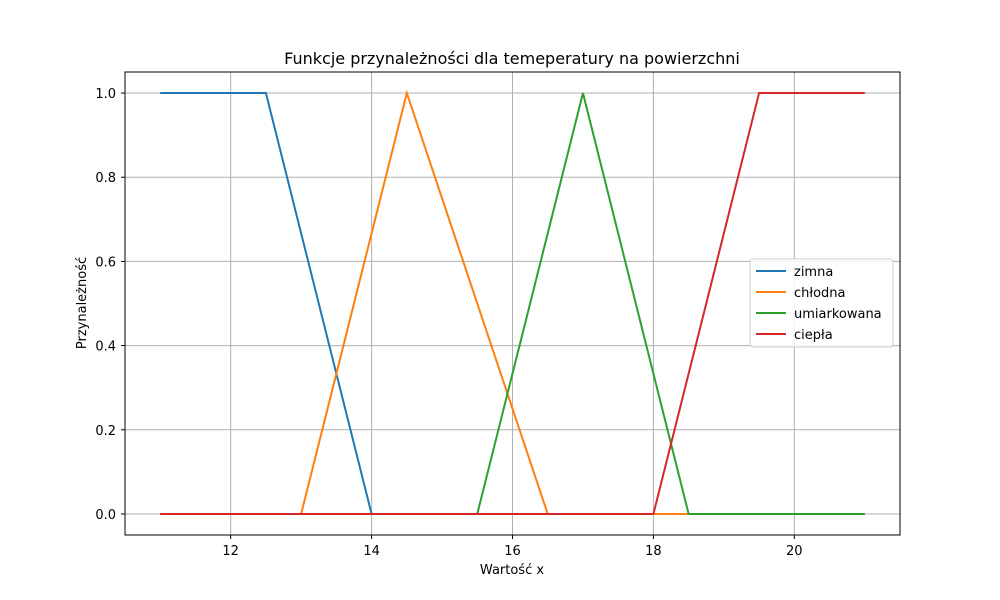 This screenshot has width=1000, height=600. What do you see at coordinates (813, 335) in the screenshot?
I see `legend-label: ciepła` at bounding box center [813, 335].